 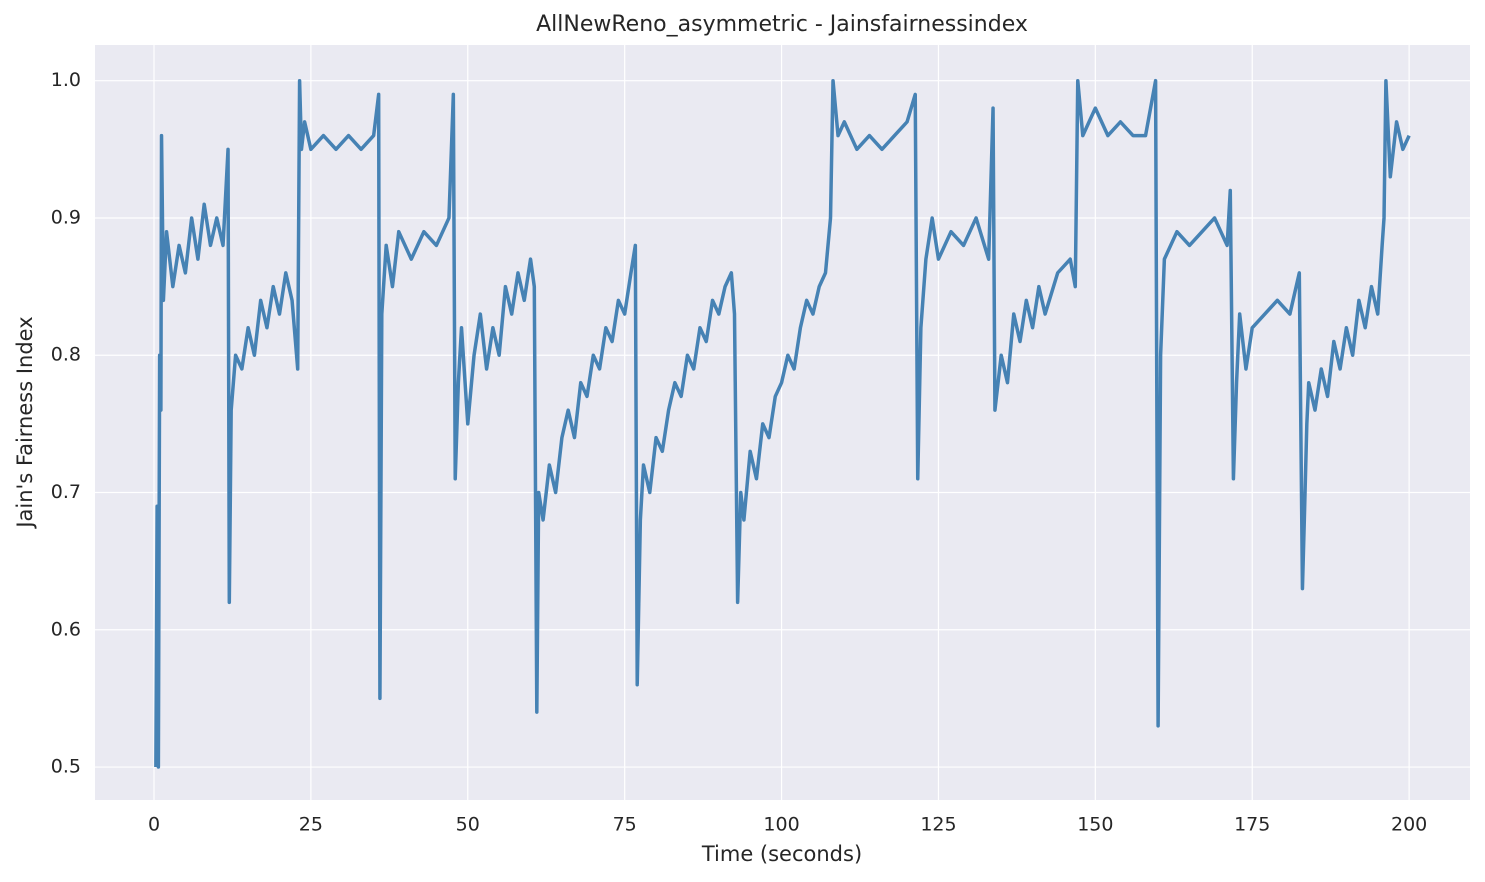 I want to click on x-tick-label: 0, so click(x=154, y=825).